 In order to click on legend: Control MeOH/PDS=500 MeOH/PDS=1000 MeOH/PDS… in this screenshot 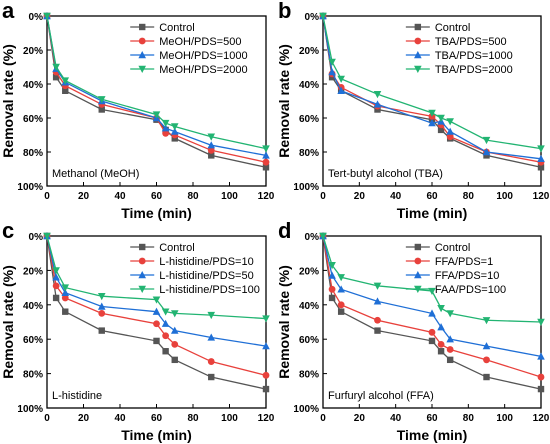, I will do `click(189, 49)`.